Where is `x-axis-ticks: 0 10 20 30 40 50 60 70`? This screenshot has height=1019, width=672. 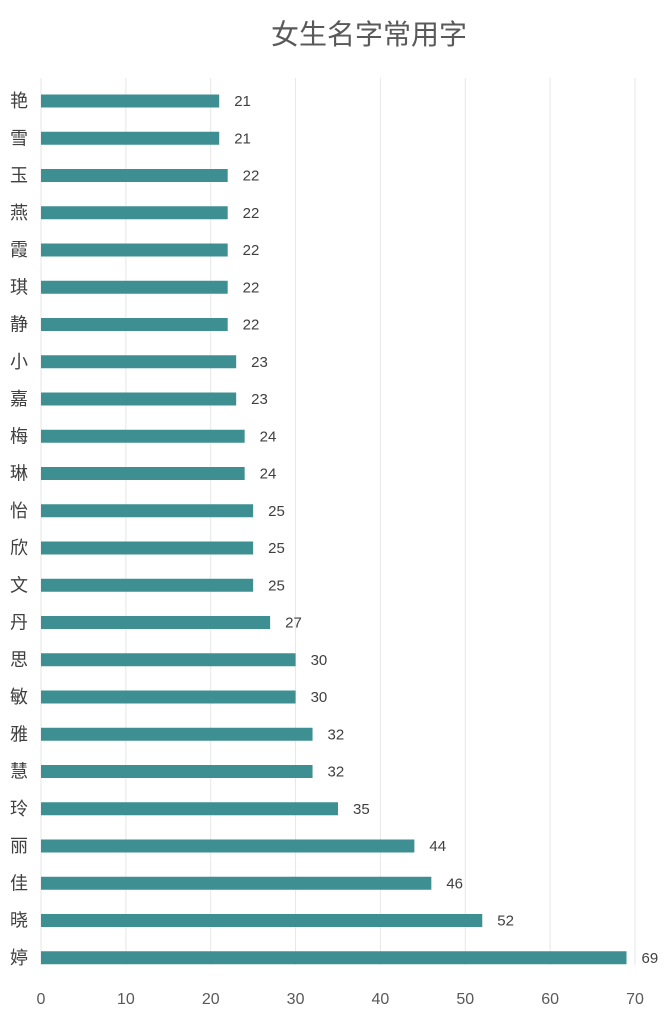
x-axis-ticks: 0 10 20 30 40 50 60 70 is located at coordinates (340, 999).